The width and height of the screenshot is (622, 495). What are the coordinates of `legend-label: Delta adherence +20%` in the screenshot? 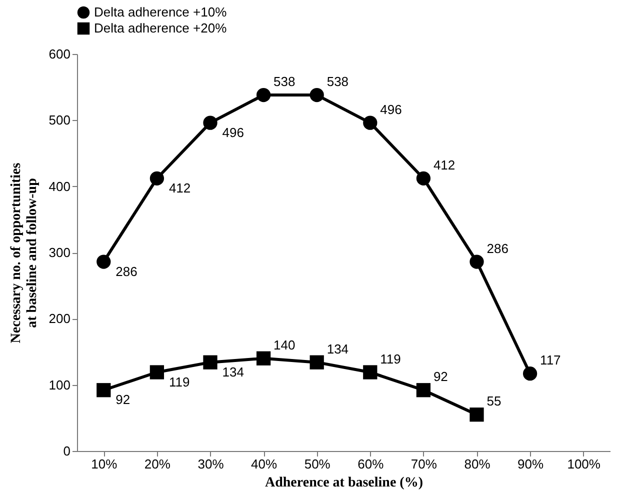 It's located at (161, 28).